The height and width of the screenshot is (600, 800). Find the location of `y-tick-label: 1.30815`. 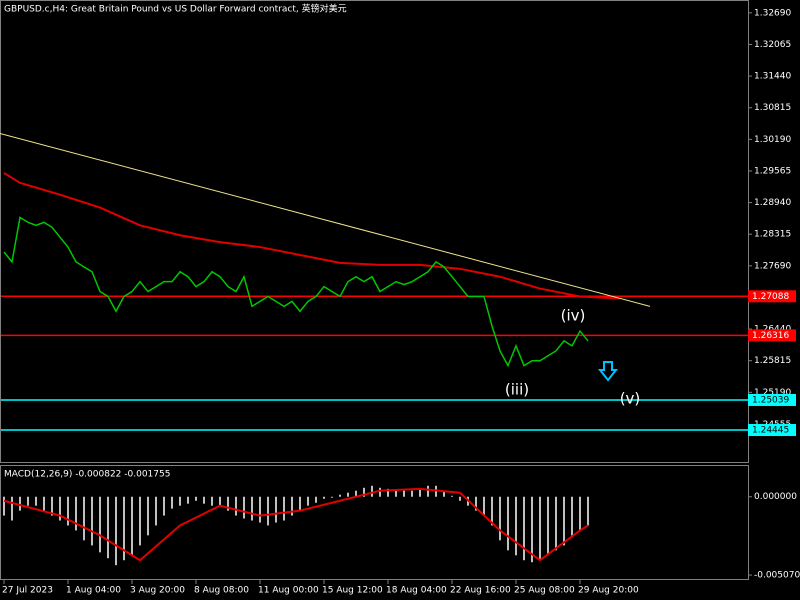

y-tick-label: 1.30815 is located at coordinates (772, 108).